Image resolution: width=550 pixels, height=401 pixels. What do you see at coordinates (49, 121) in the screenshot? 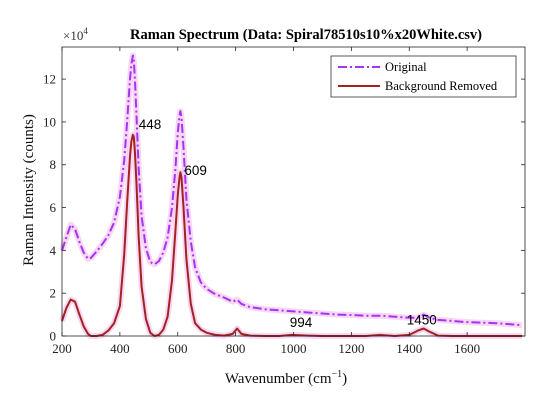
I see `y-tick-label: 10` at bounding box center [49, 121].